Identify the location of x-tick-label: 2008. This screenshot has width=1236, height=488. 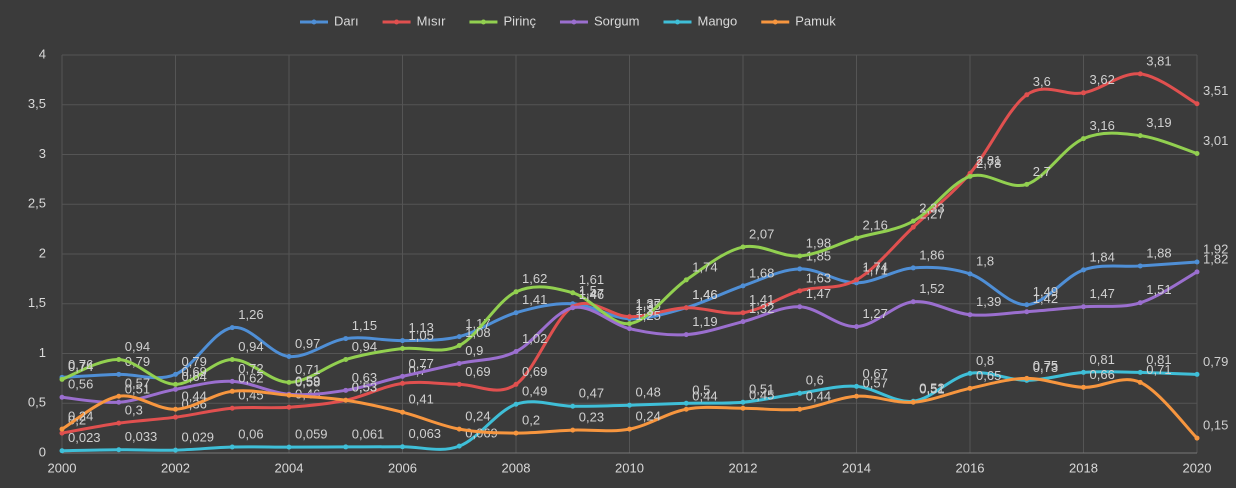
(516, 467).